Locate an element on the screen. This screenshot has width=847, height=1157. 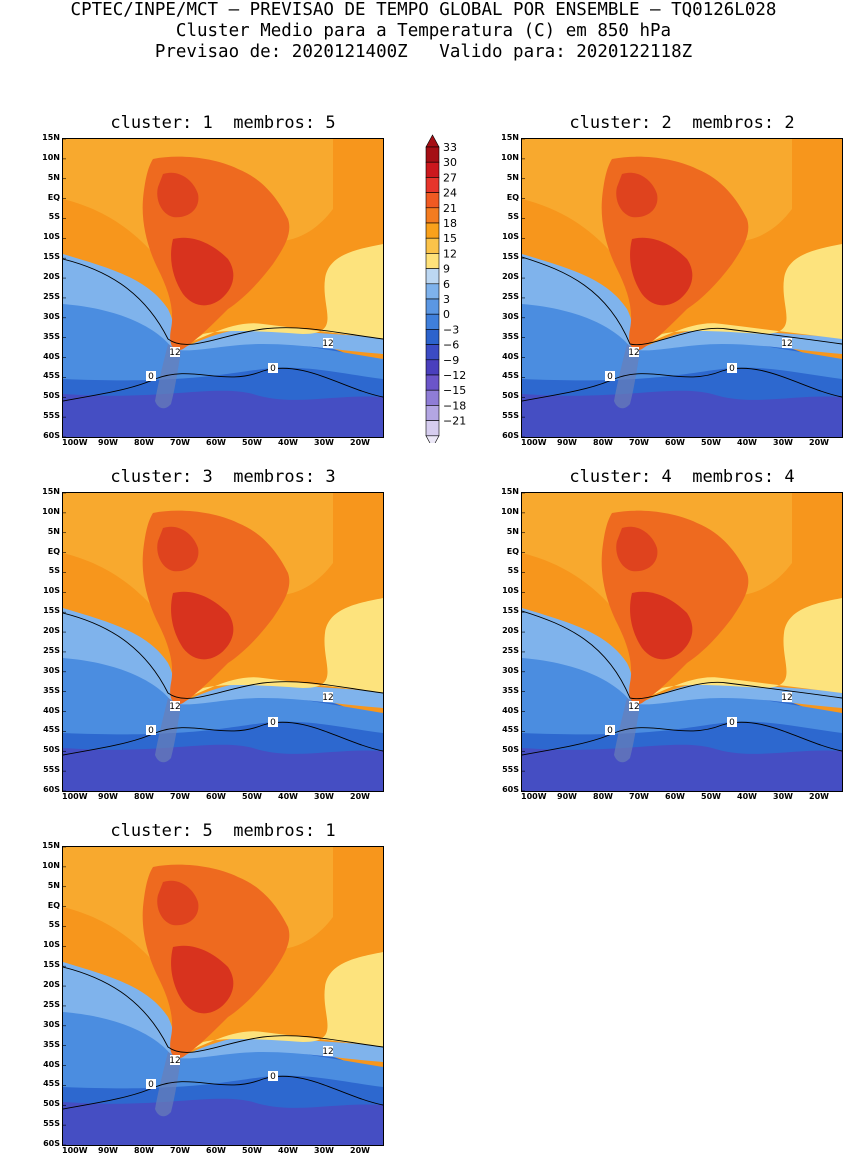
colorbar-level-label: 18 is located at coordinates (450, 223).